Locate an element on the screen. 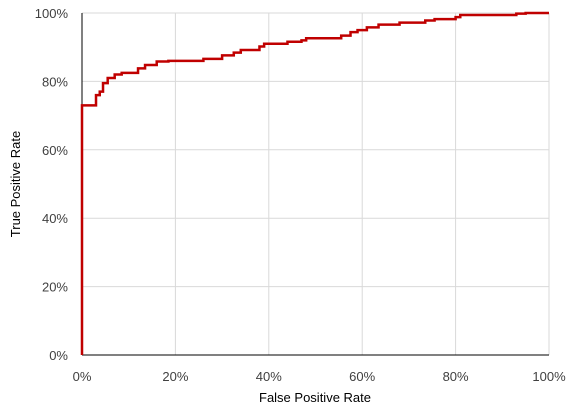 This screenshot has height=410, width=570. x-tick-label: 0% is located at coordinates (82, 376).